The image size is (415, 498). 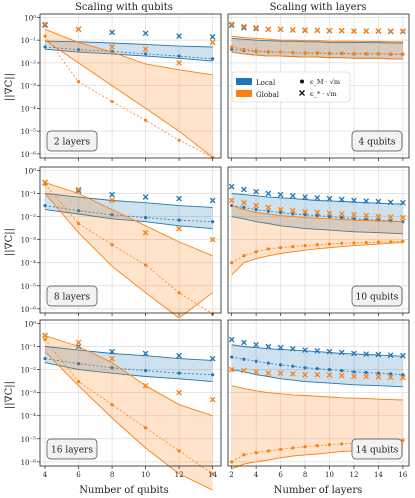 What do you see at coordinates (29, 463) in the screenshot?
I see `y-tick-label: 10⁻⁶` at bounding box center [29, 463].